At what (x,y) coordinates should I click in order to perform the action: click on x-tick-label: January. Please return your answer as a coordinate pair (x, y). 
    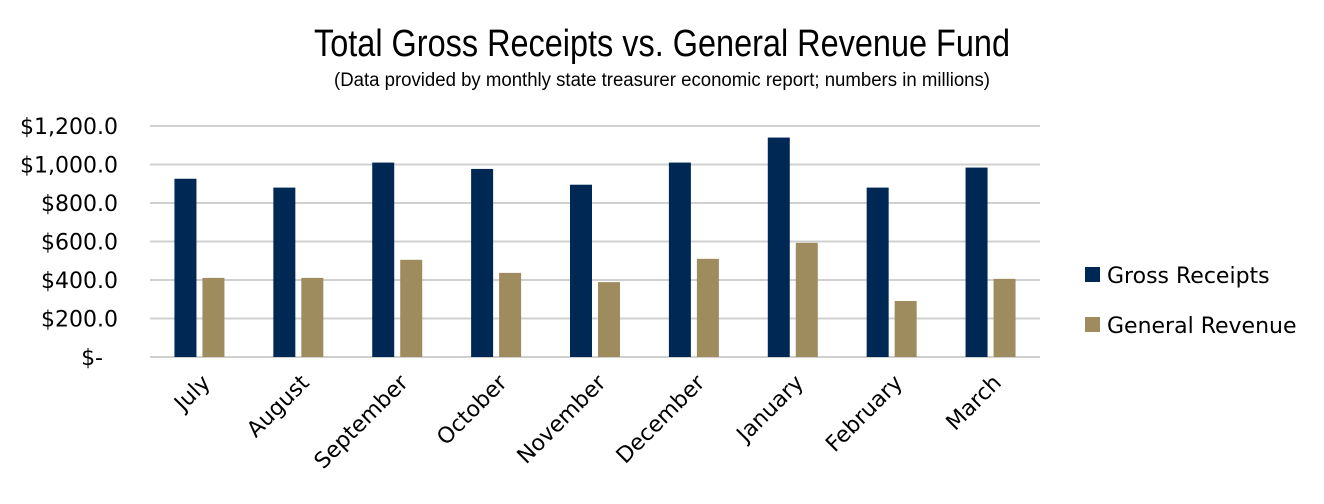
    Looking at the image, I should click on (770, 410).